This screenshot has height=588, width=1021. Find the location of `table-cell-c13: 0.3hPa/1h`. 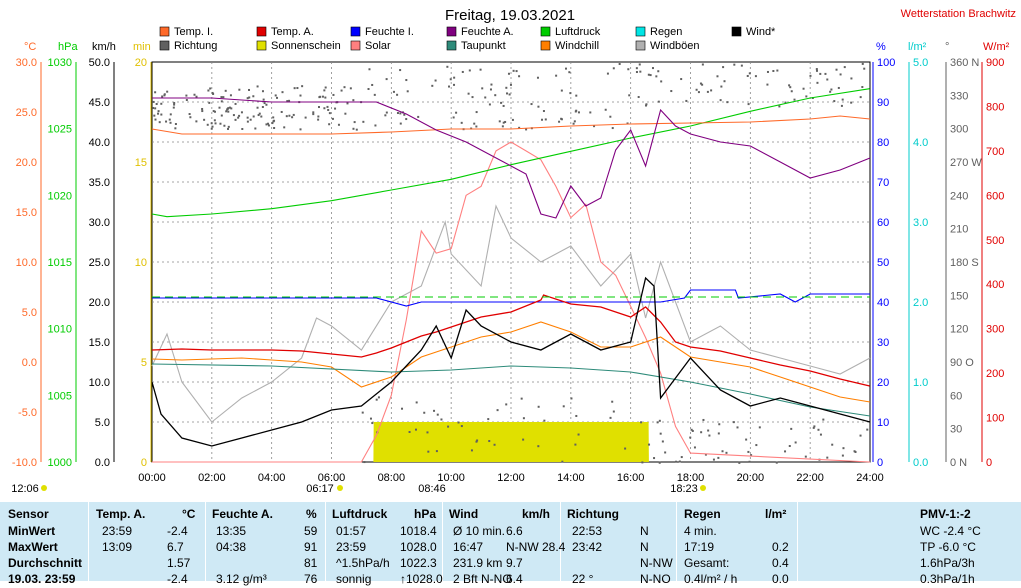

table-cell-c13: 0.3hPa/1h is located at coordinates (947, 579).